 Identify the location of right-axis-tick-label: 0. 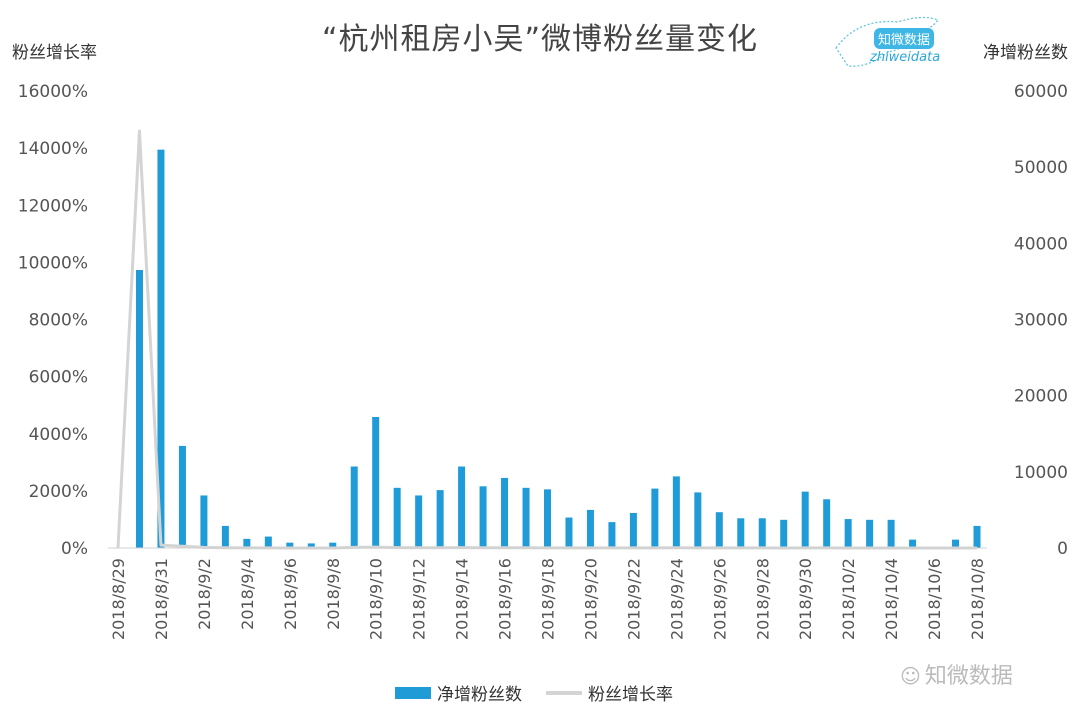
(1062, 549).